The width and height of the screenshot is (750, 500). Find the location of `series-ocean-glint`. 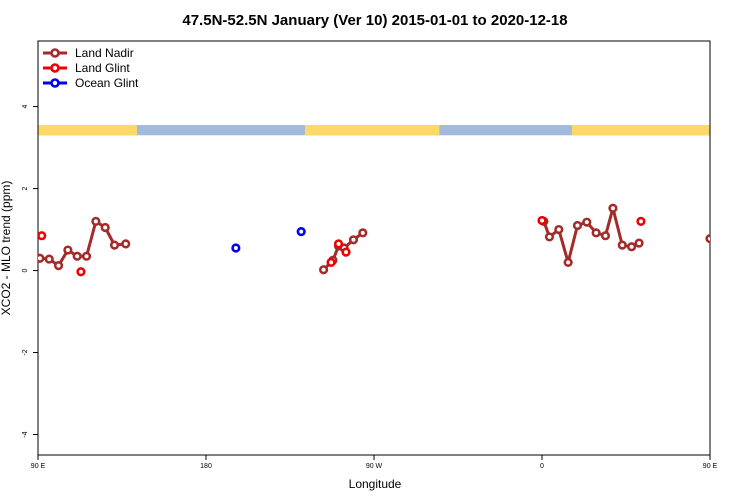

series-ocean-glint is located at coordinates (268, 240).